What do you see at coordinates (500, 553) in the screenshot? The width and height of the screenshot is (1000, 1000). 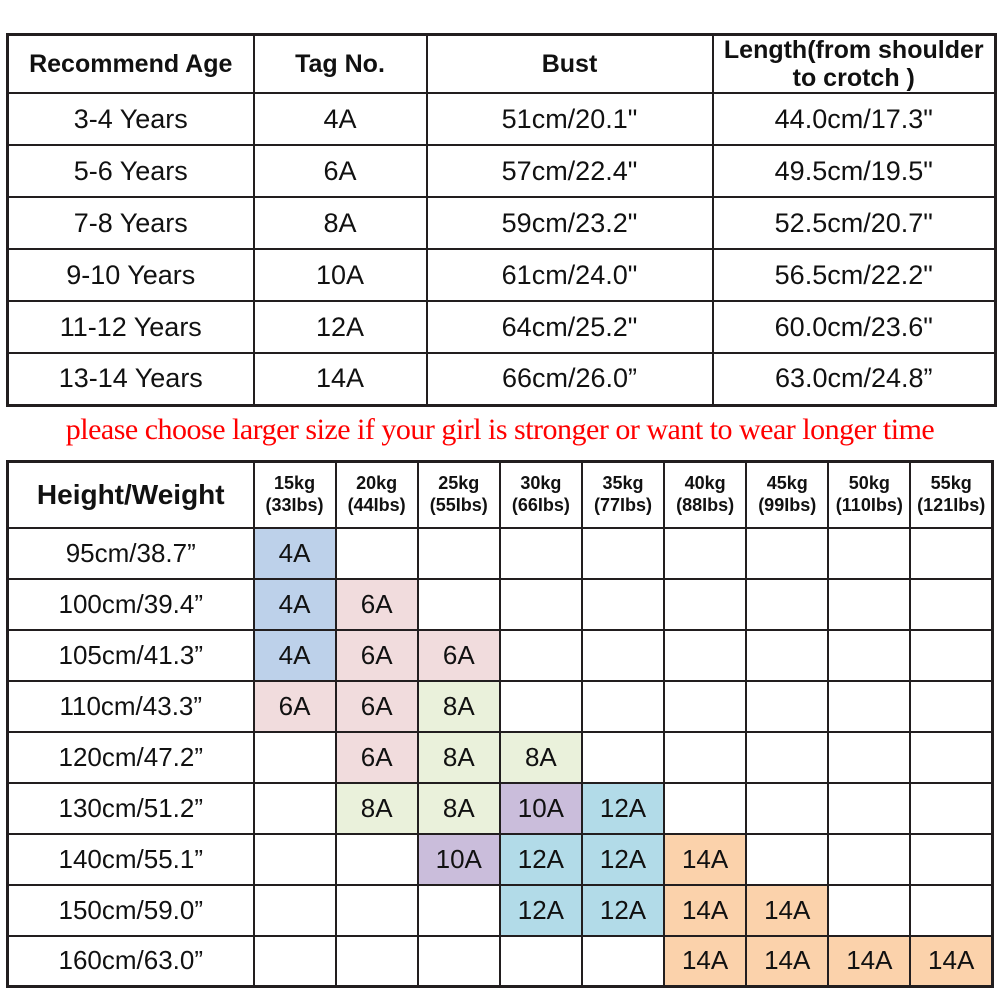 I see `matrix-row: 95cm/38.7” 4A` at bounding box center [500, 553].